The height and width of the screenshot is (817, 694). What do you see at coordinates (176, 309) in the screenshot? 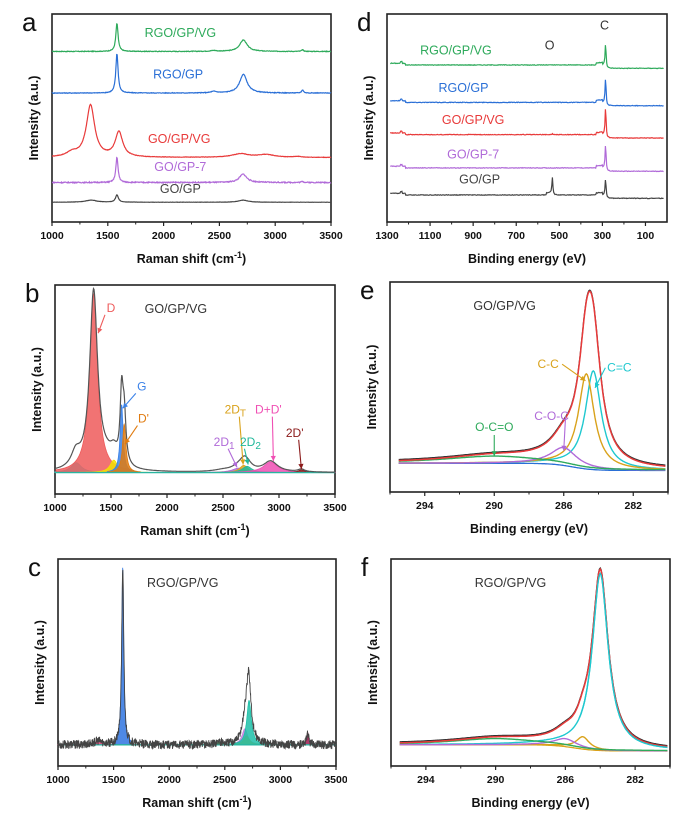
I see `sample-label: GO/GP/VG` at bounding box center [176, 309].